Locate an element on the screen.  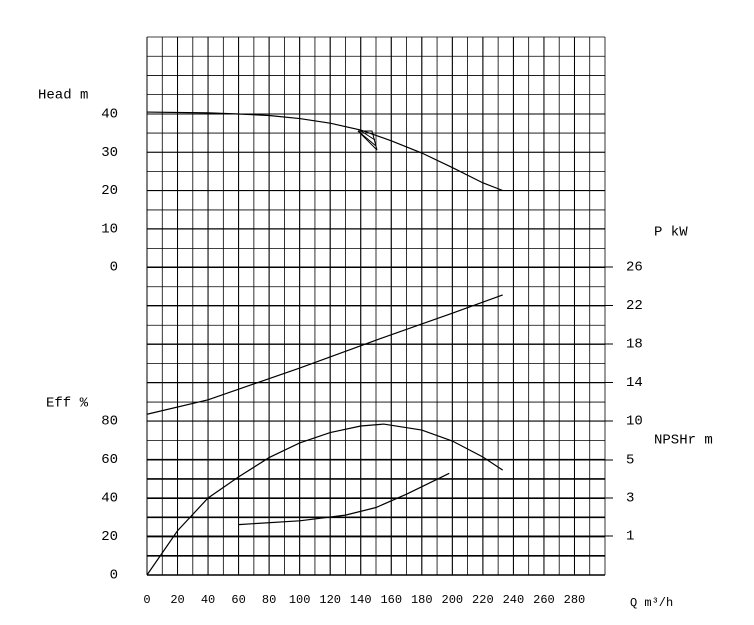
y-tick-label: 14 is located at coordinates (634, 383).